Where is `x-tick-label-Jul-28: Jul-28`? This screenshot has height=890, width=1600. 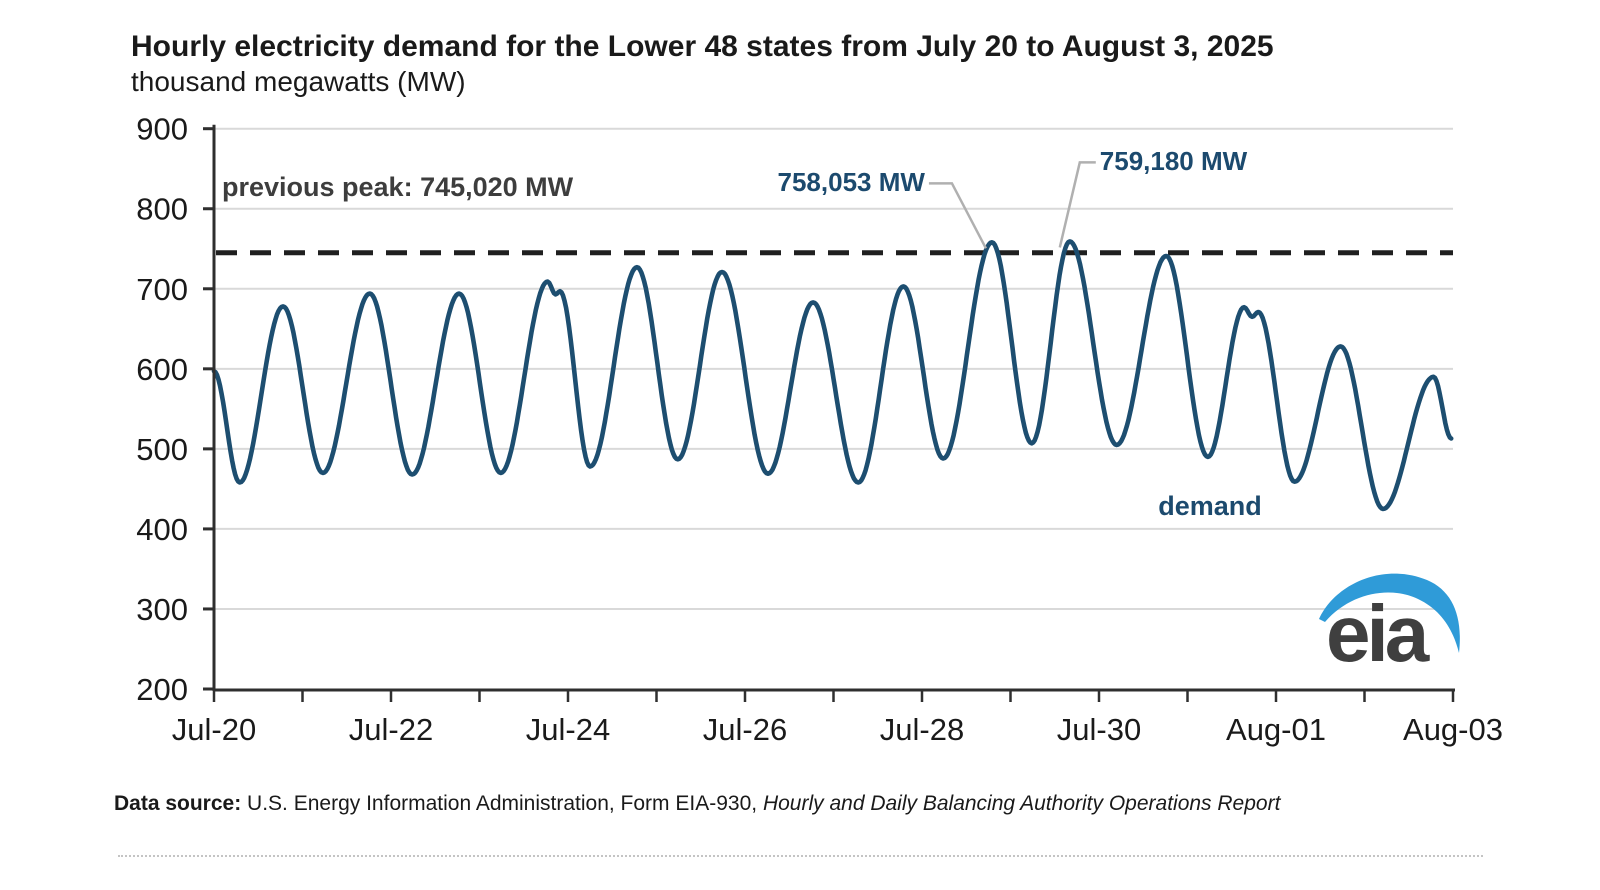 x-tick-label-Jul-28: Jul-28 is located at coordinates (922, 729).